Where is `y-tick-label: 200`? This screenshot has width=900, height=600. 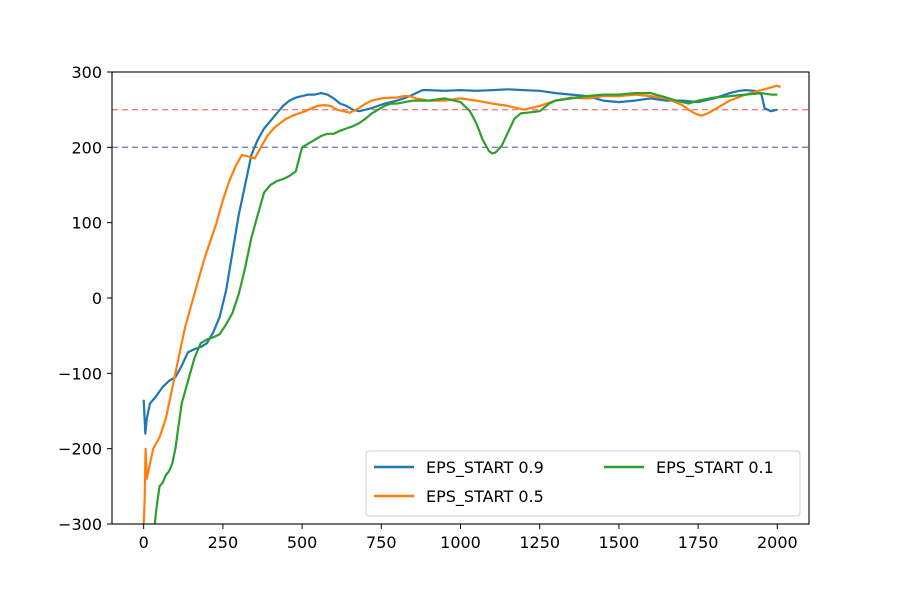 y-tick-label: 200 is located at coordinates (86, 147).